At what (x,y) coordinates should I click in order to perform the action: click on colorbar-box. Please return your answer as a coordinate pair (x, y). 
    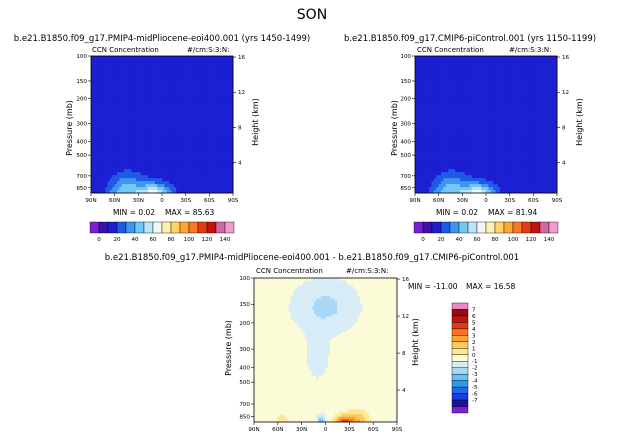
    Looking at the image, I should click on (103, 227).